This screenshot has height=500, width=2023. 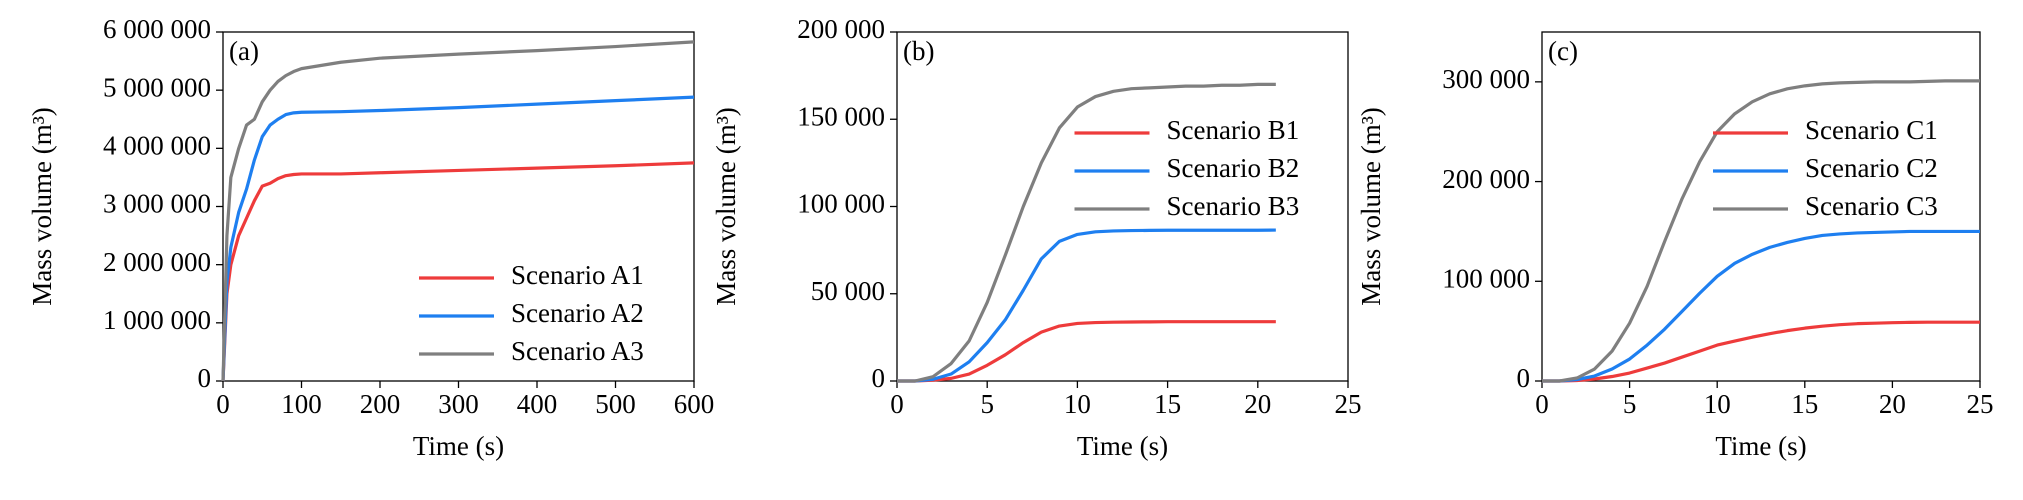 What do you see at coordinates (1871, 130) in the screenshot?
I see `legend-label: Scenario C1` at bounding box center [1871, 130].